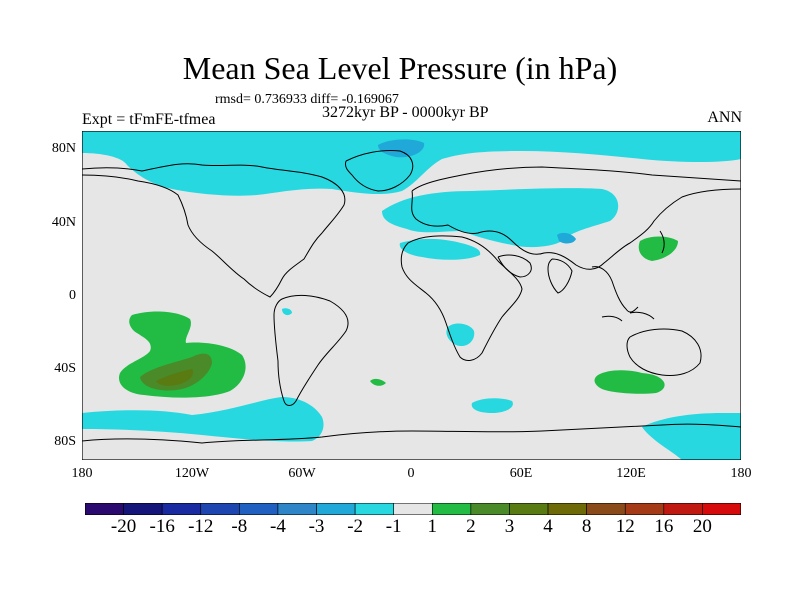 This screenshot has height=600, width=800. Describe the element at coordinates (63, 222) in the screenshot. I see `lat-label-40n: 40N` at that location.